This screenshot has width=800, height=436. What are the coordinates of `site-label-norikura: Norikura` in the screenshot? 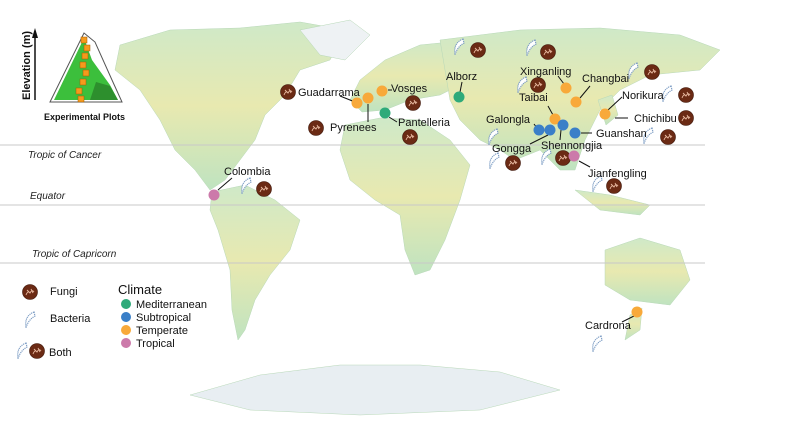 It's located at (643, 96).